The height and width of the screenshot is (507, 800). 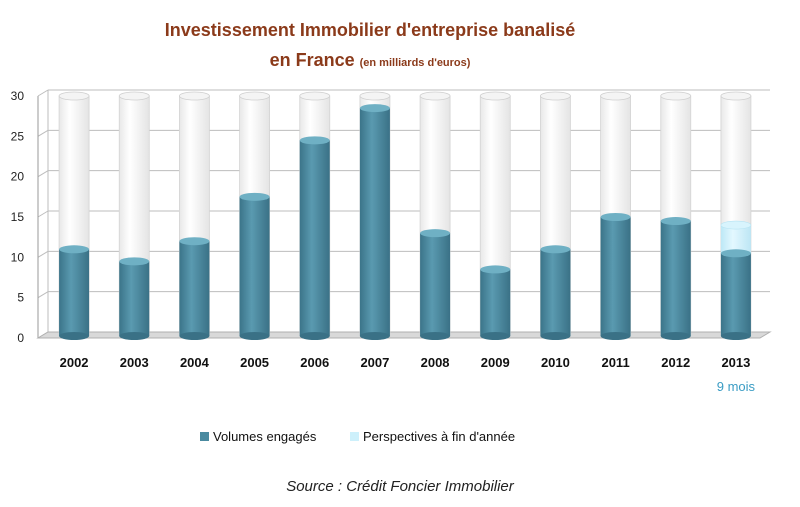 I want to click on x-tick-label: 2007, so click(x=374, y=362).